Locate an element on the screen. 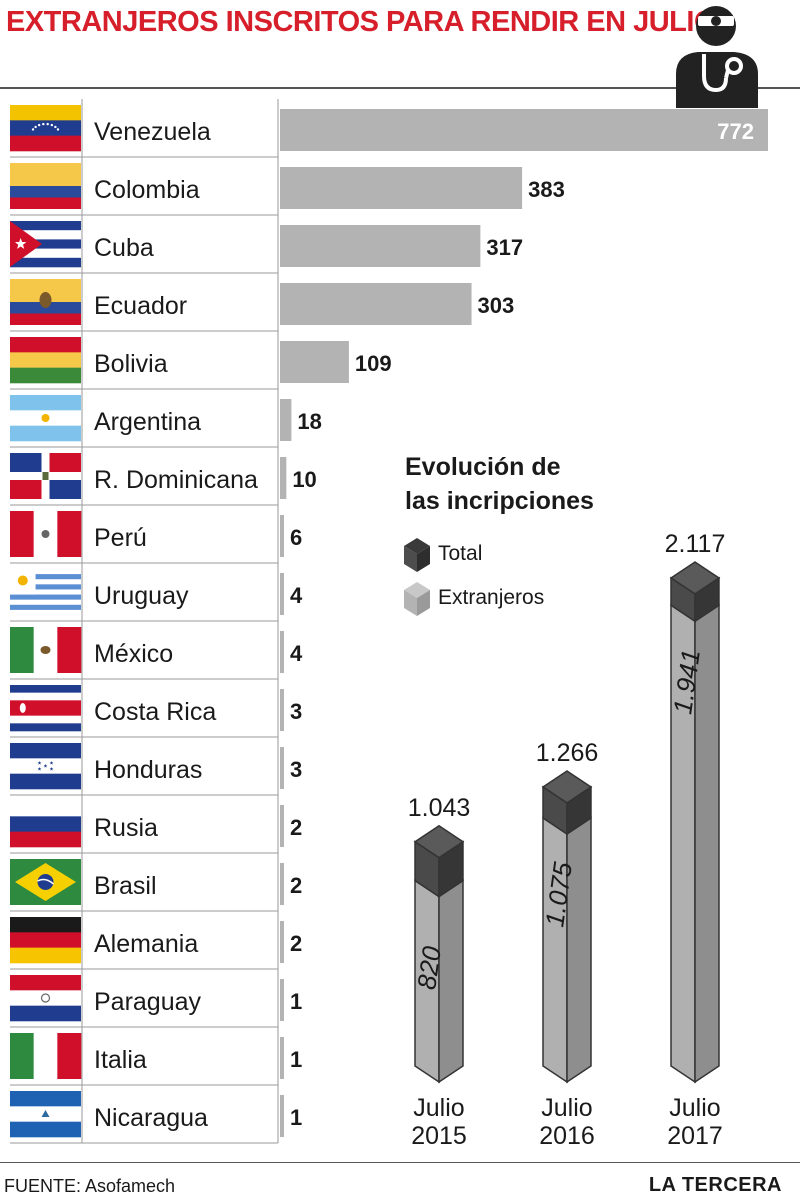 The image size is (800, 1197). bar-value-label: 317 is located at coordinates (504, 247).